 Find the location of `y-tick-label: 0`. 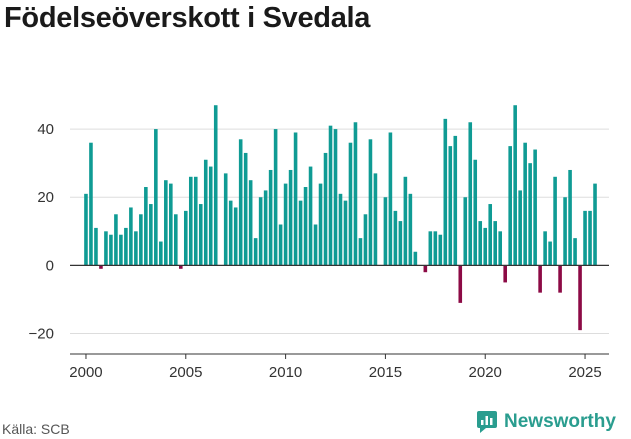

y-tick-label: 0 is located at coordinates (50, 265).